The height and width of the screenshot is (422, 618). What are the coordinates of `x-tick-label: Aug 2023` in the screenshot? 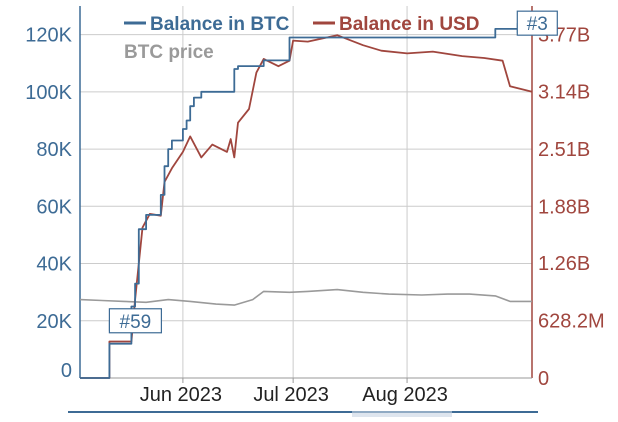 It's located at (405, 395).